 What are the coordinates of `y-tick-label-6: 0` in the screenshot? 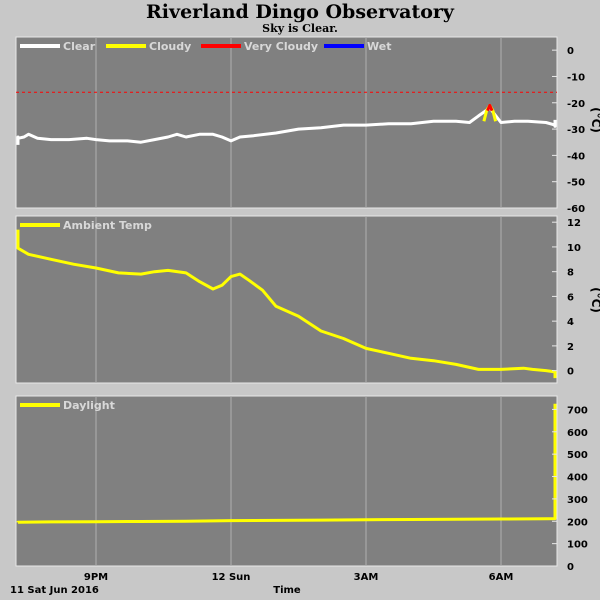 It's located at (570, 372).